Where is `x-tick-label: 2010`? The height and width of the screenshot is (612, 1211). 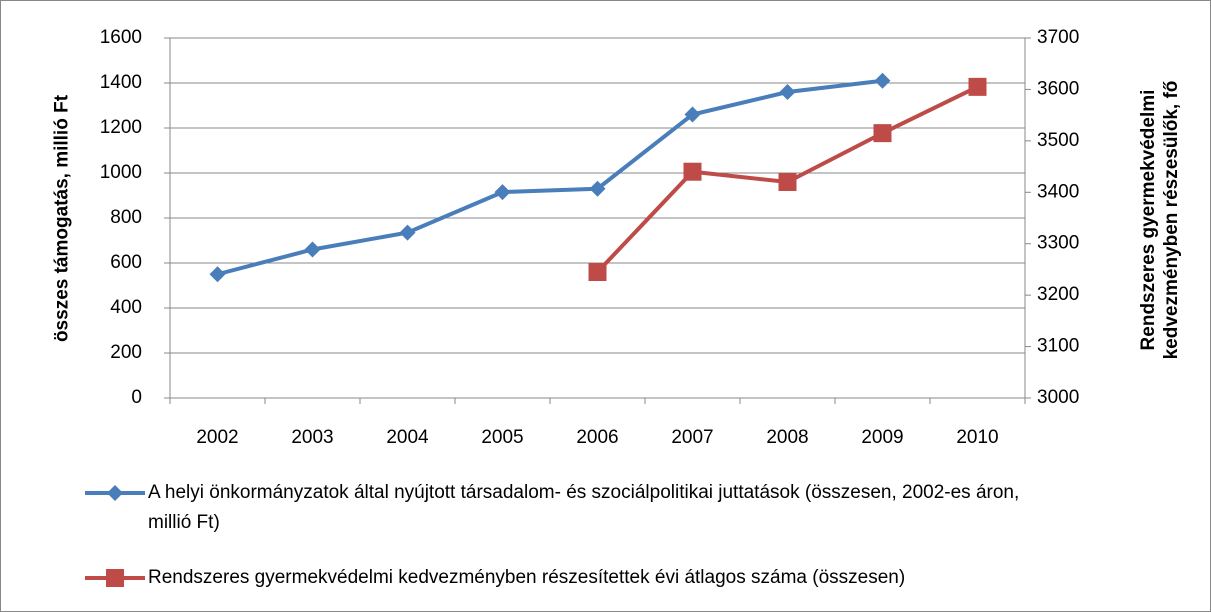 x-tick-label: 2010 is located at coordinates (977, 437).